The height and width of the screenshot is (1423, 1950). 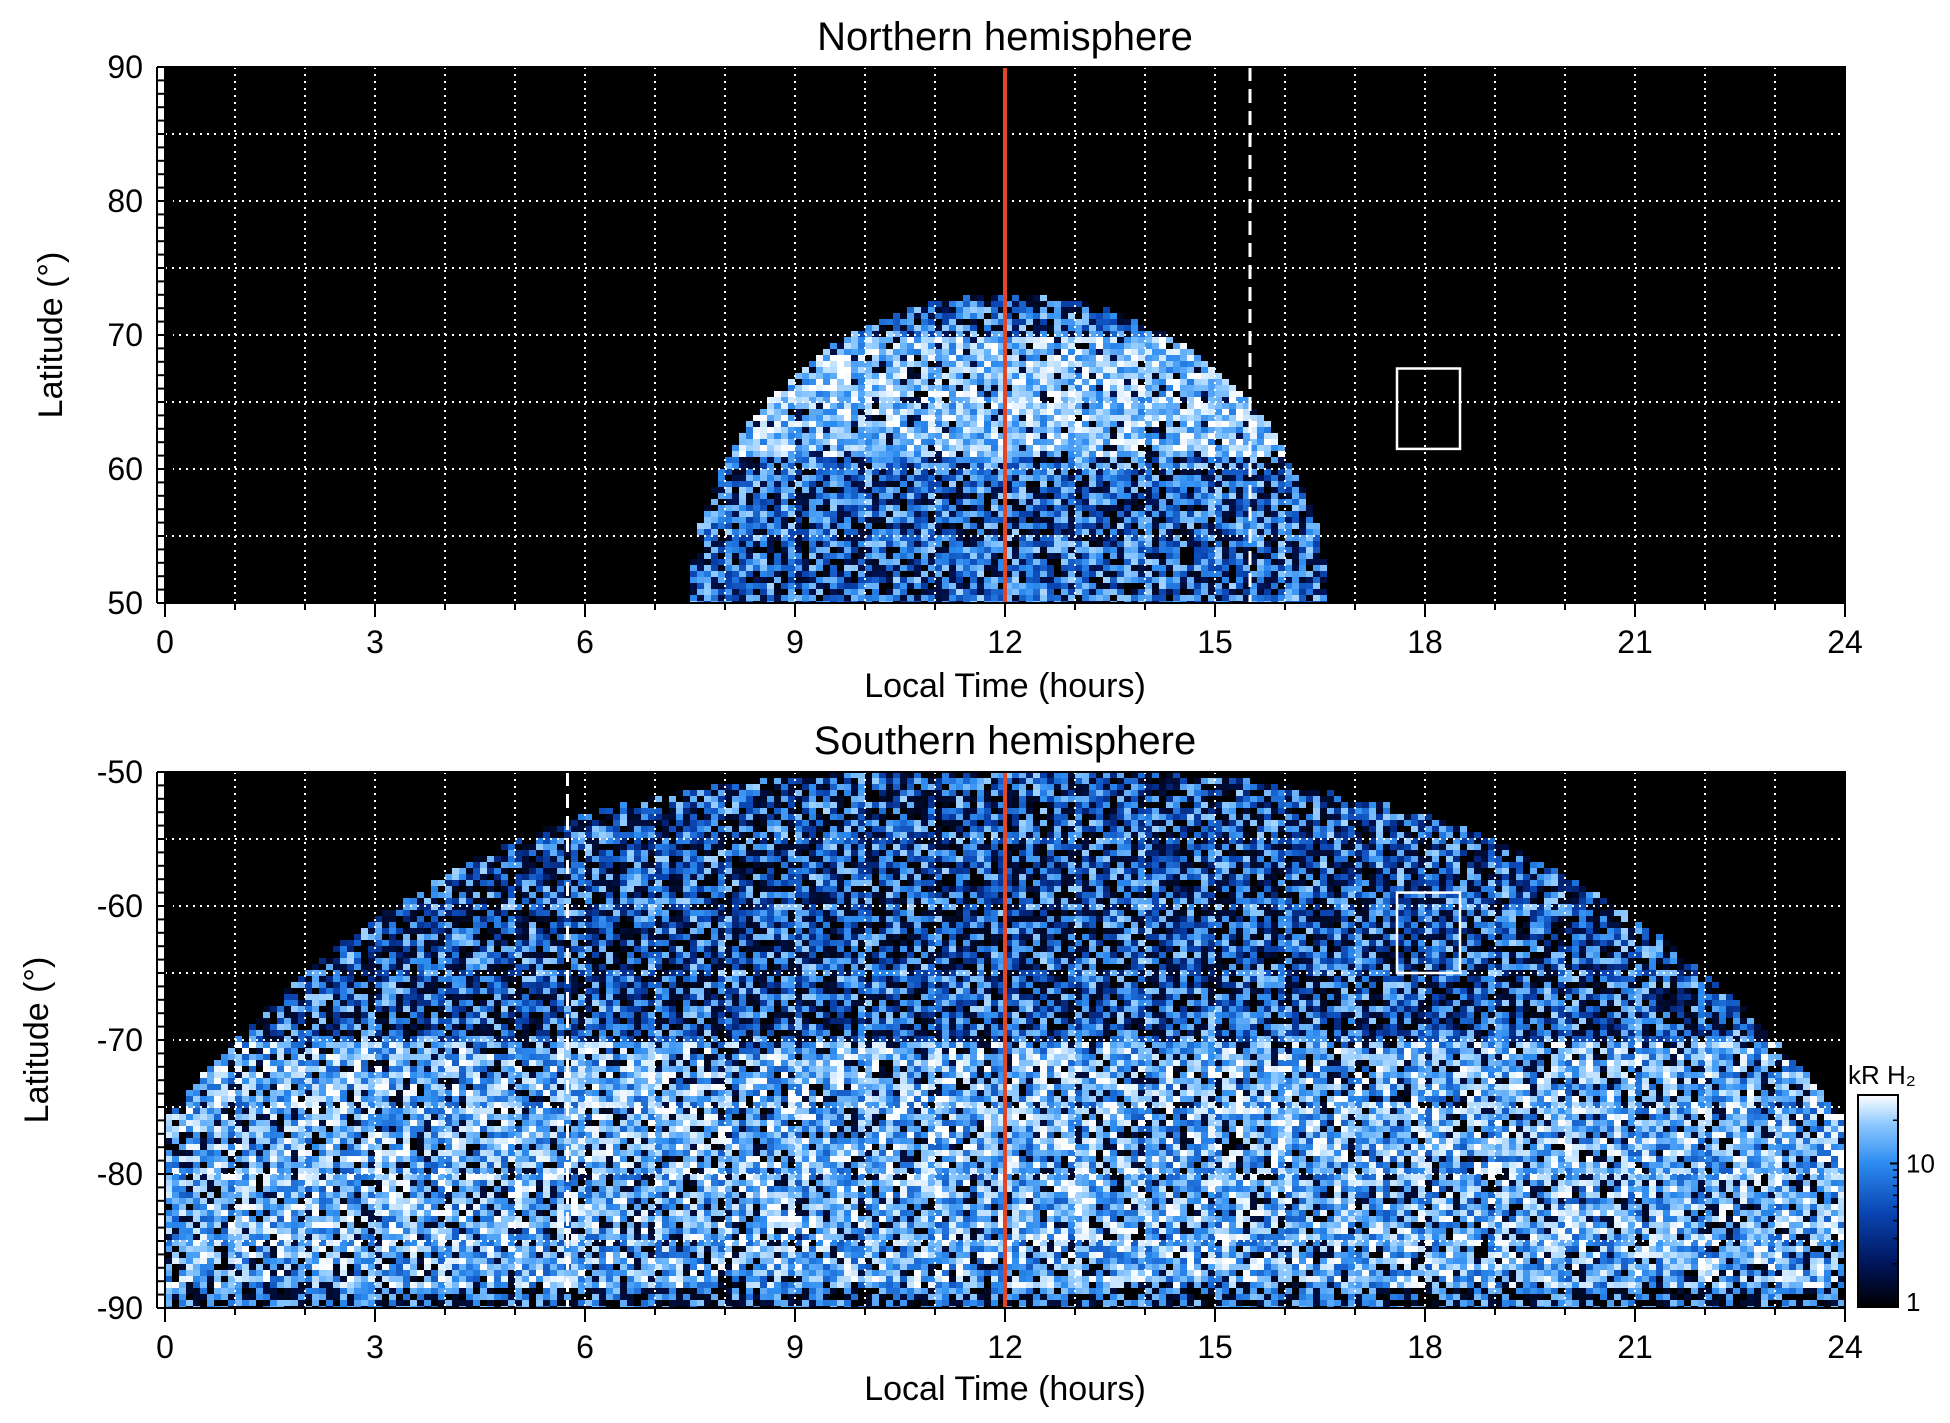 I want to click on colorbar-ticks: 1 10, so click(x=1912, y=1205).